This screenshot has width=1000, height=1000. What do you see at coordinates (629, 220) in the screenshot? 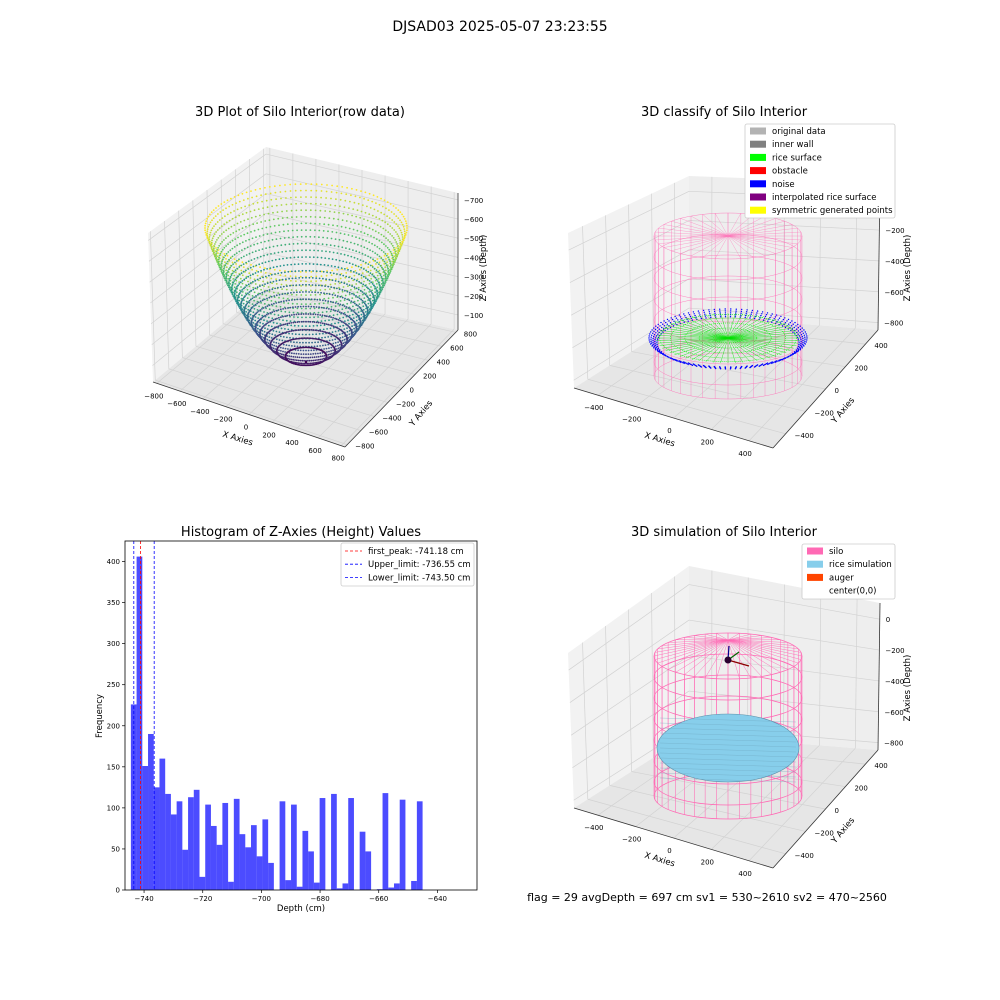
I see `p2-grid-line` at bounding box center [629, 220].